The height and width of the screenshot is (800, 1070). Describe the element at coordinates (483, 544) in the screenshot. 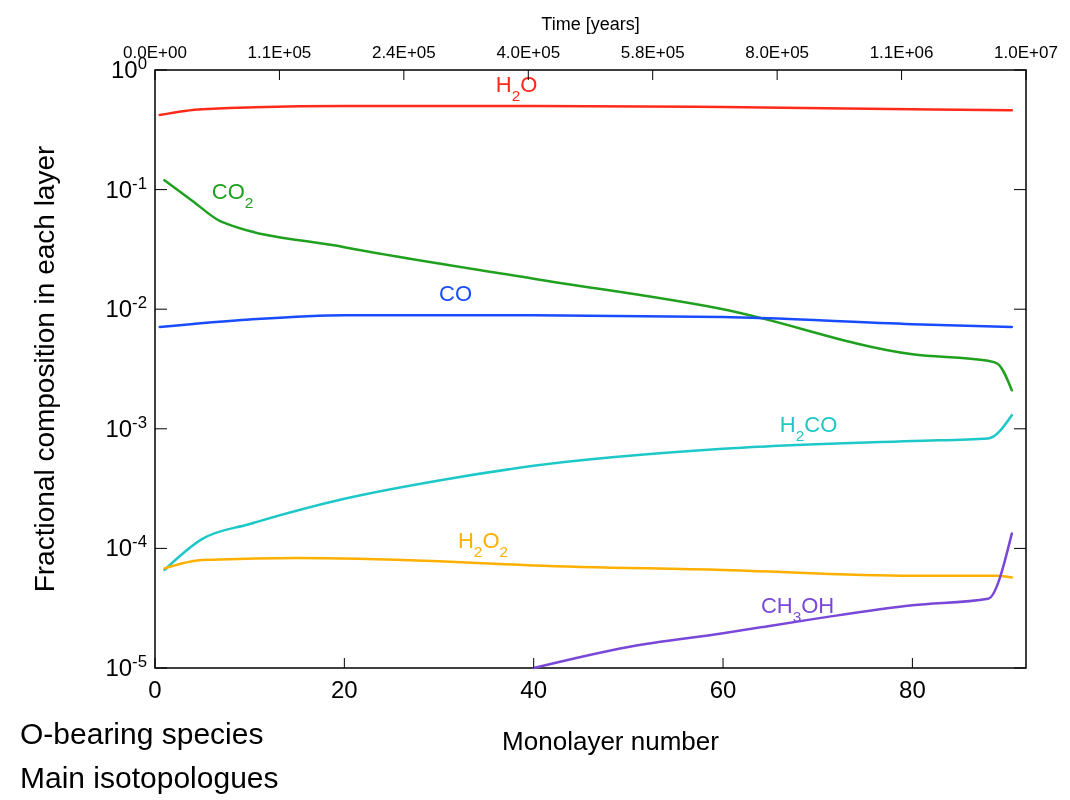

I see `series-label: H$_{2}$O$_{2}$` at that location.